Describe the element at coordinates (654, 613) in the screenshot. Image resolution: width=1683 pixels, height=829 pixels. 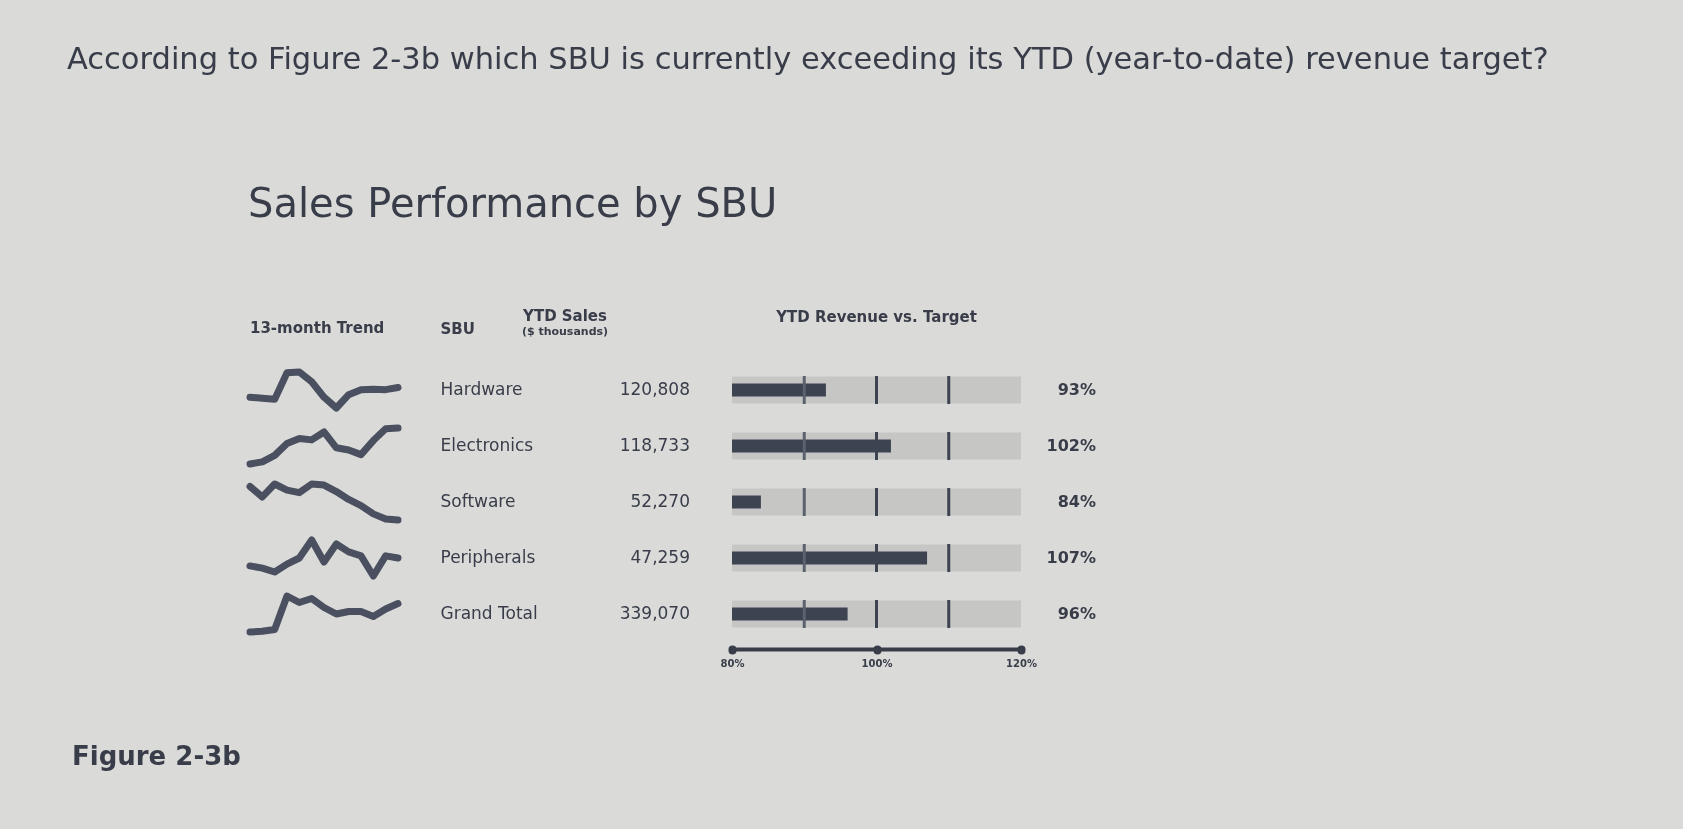
I see `data-label: 339,070` at that location.